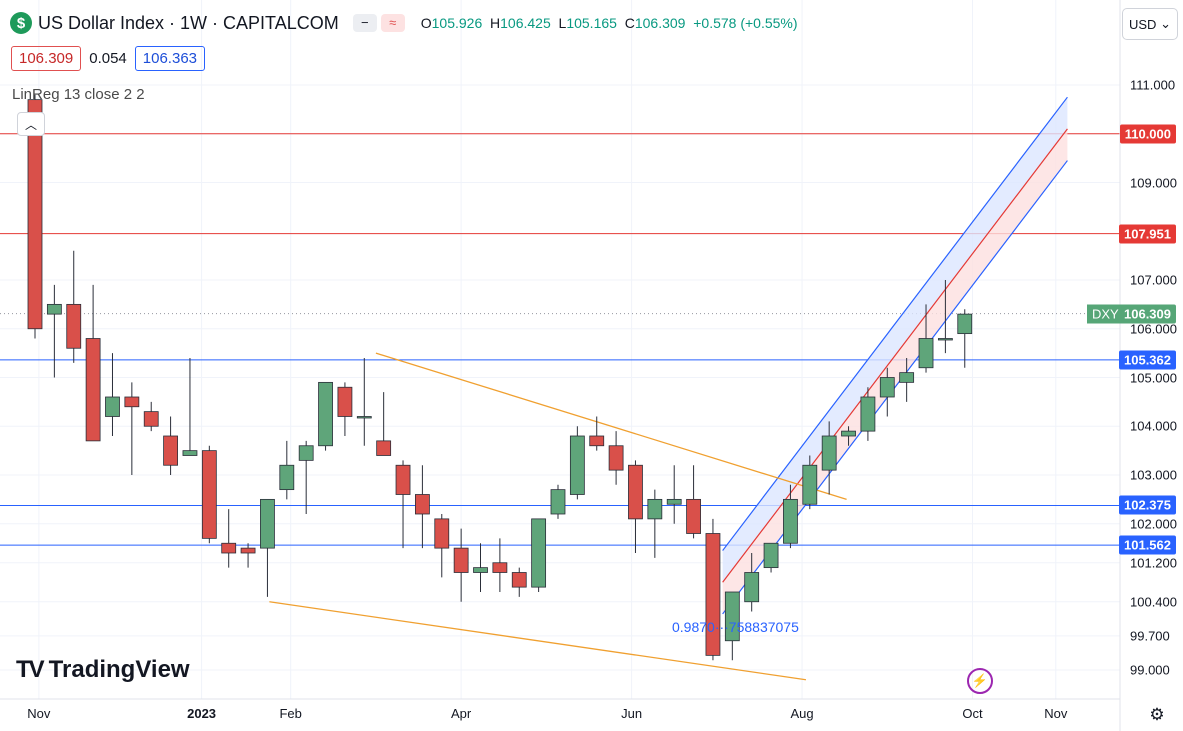  What do you see at coordinates (364, 23) in the screenshot?
I see `minus-icon: −` at bounding box center [364, 23].